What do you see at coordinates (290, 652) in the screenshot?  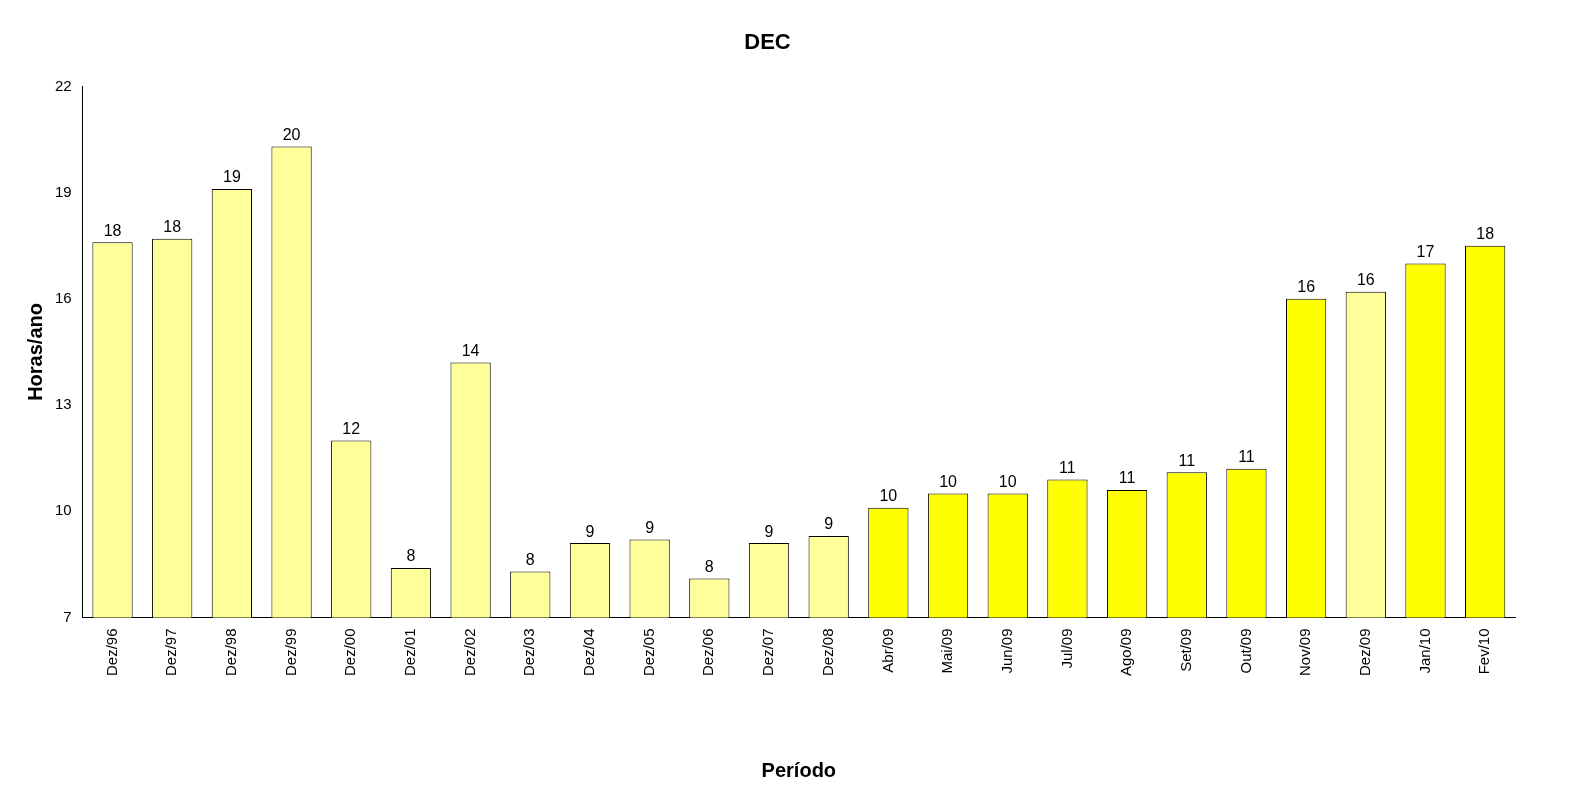 I see `x-tick-label: Dez/99` at bounding box center [290, 652].